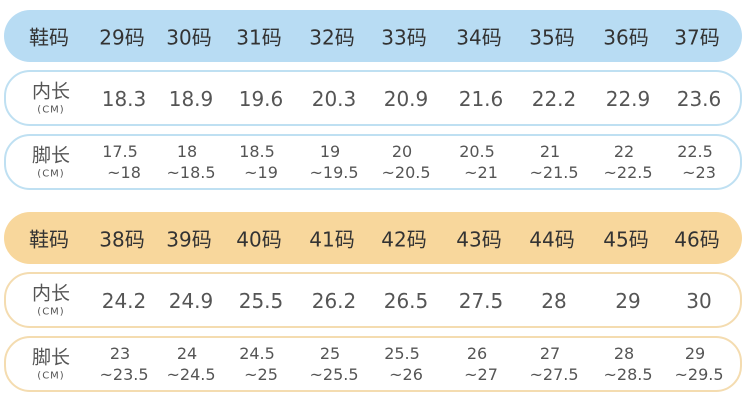 Image resolution: width=748 pixels, height=403 pixels. Describe the element at coordinates (122, 239) in the screenshot. I see `size-label: 38码` at that location.